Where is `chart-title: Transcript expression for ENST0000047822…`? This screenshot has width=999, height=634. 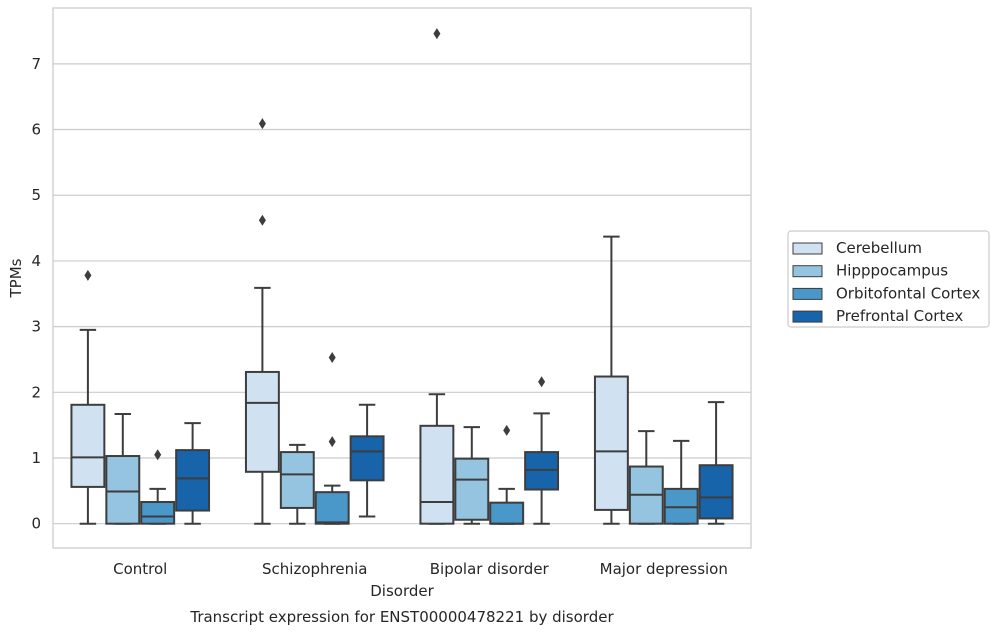 chart-title: Transcript expression for ENST0000047822… is located at coordinates (401, 617).